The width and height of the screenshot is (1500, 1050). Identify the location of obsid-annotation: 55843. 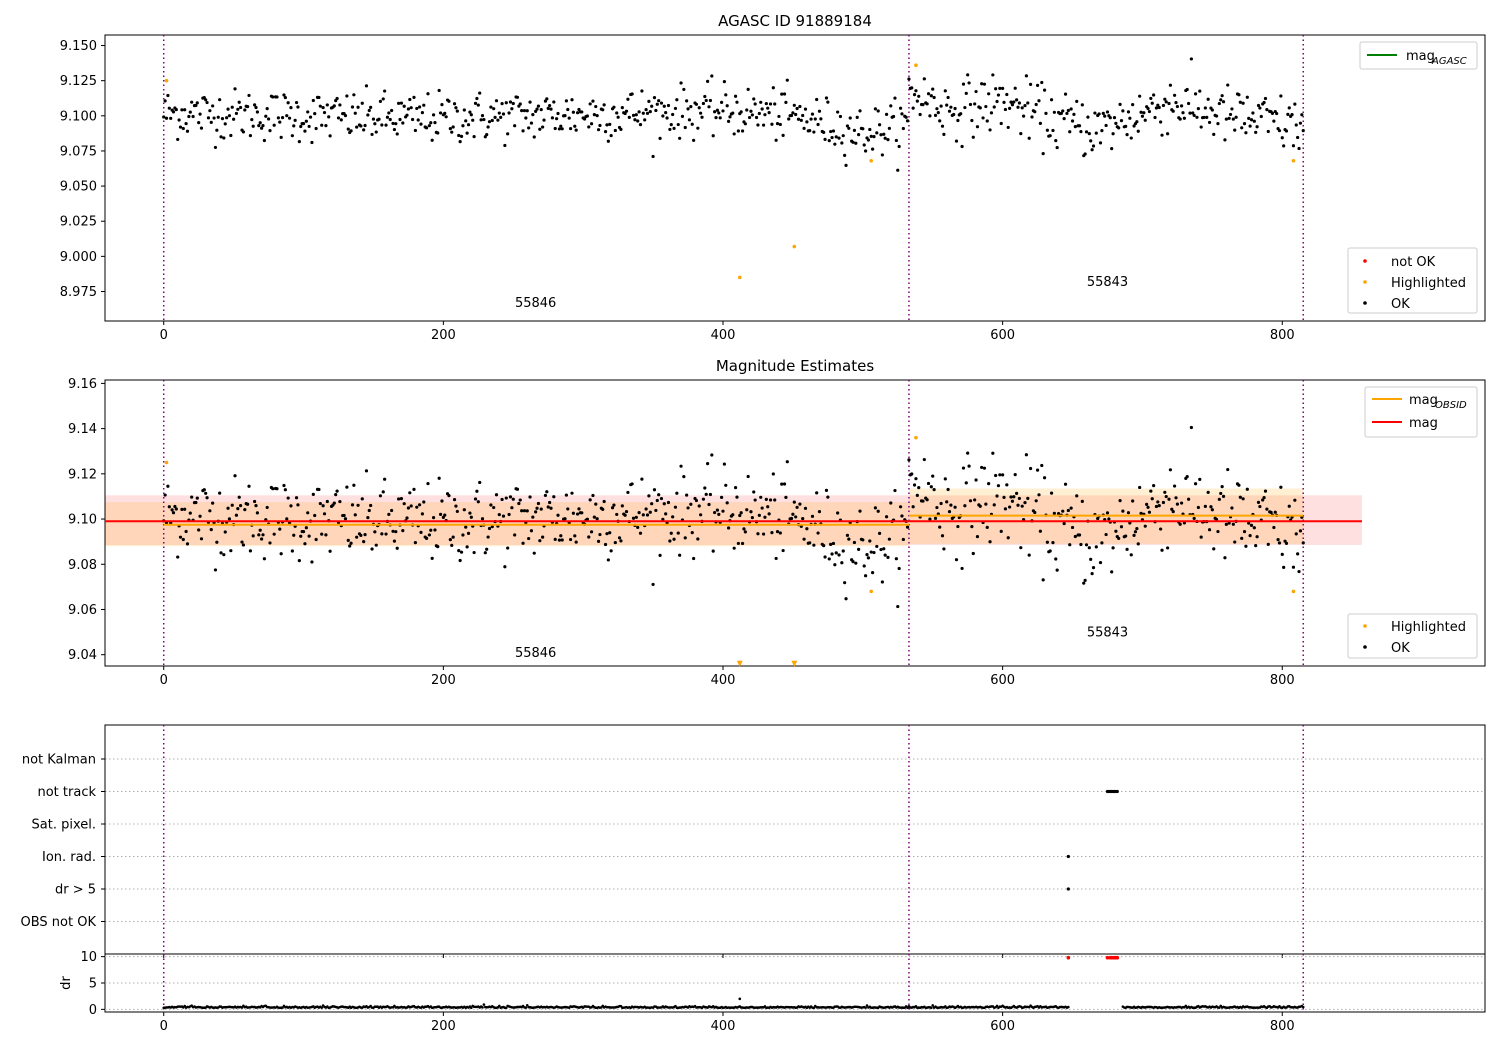
(1107, 633).